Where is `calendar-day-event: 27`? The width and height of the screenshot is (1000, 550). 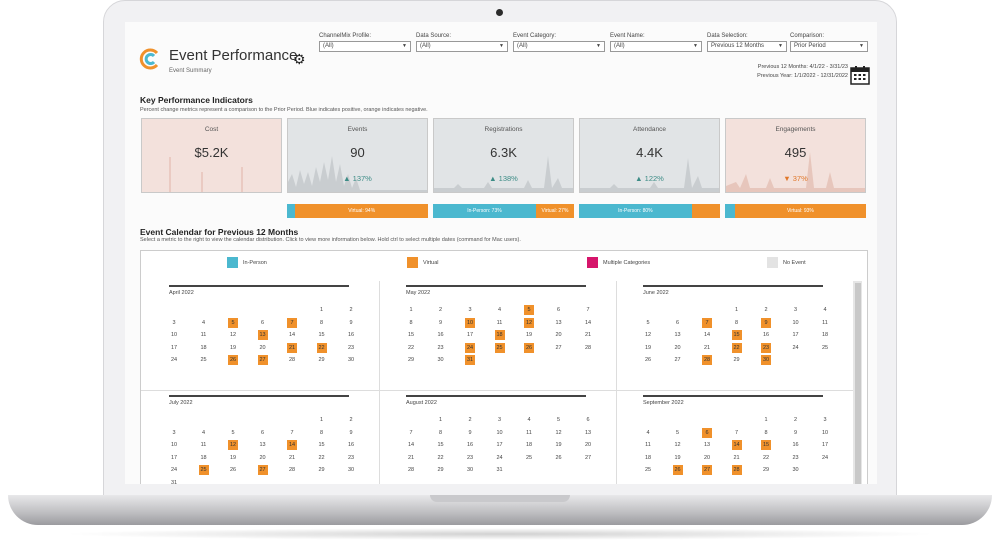
calendar-day-event: 27 is located at coordinates (707, 470).